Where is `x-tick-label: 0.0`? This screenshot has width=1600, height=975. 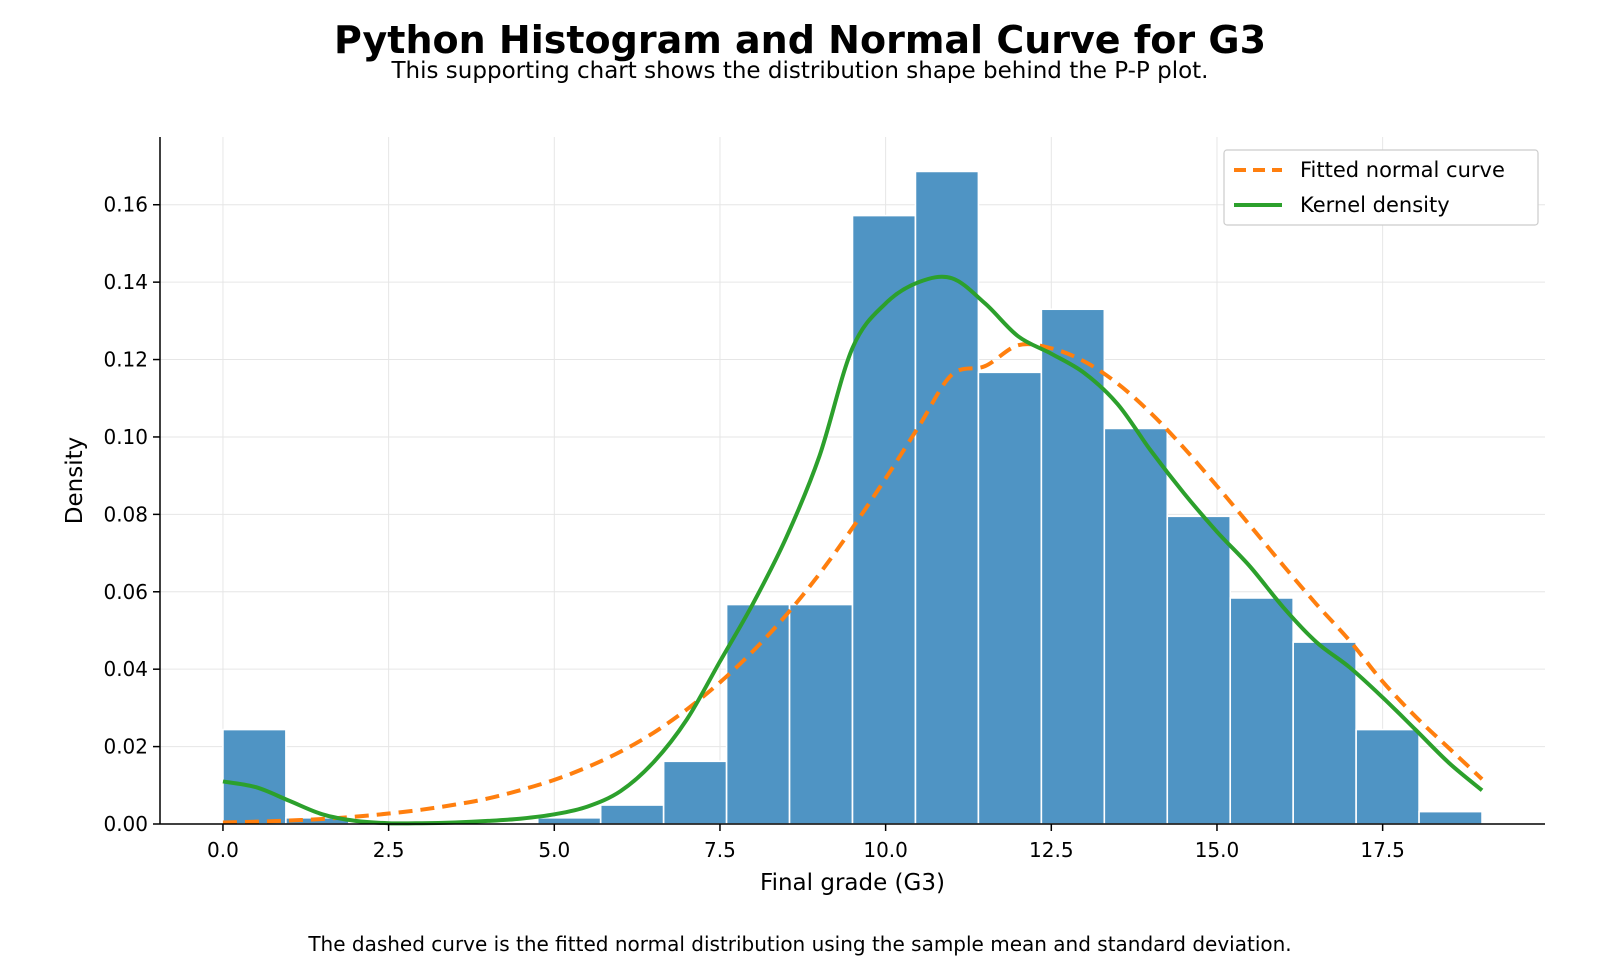 x-tick-label: 0.0 is located at coordinates (223, 850).